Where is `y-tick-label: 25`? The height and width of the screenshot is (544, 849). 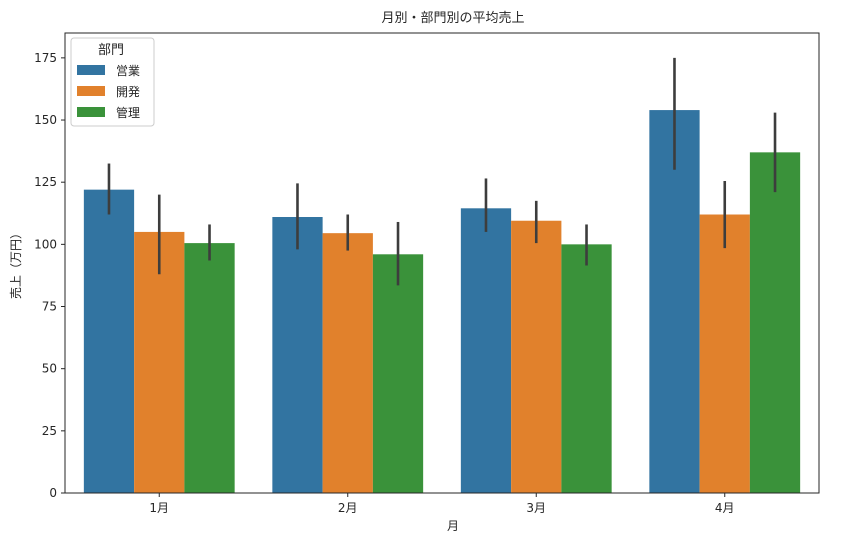
y-tick-label: 25 is located at coordinates (49, 431).